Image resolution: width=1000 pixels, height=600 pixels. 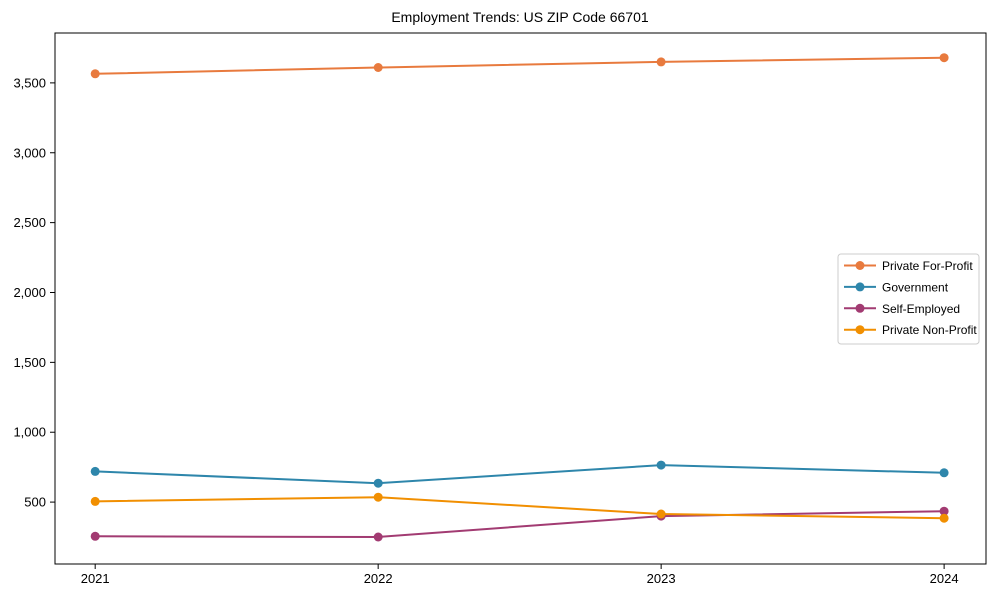 What do you see at coordinates (921, 309) in the screenshot?
I see `legend-label-self-employed: Self-Employed` at bounding box center [921, 309].